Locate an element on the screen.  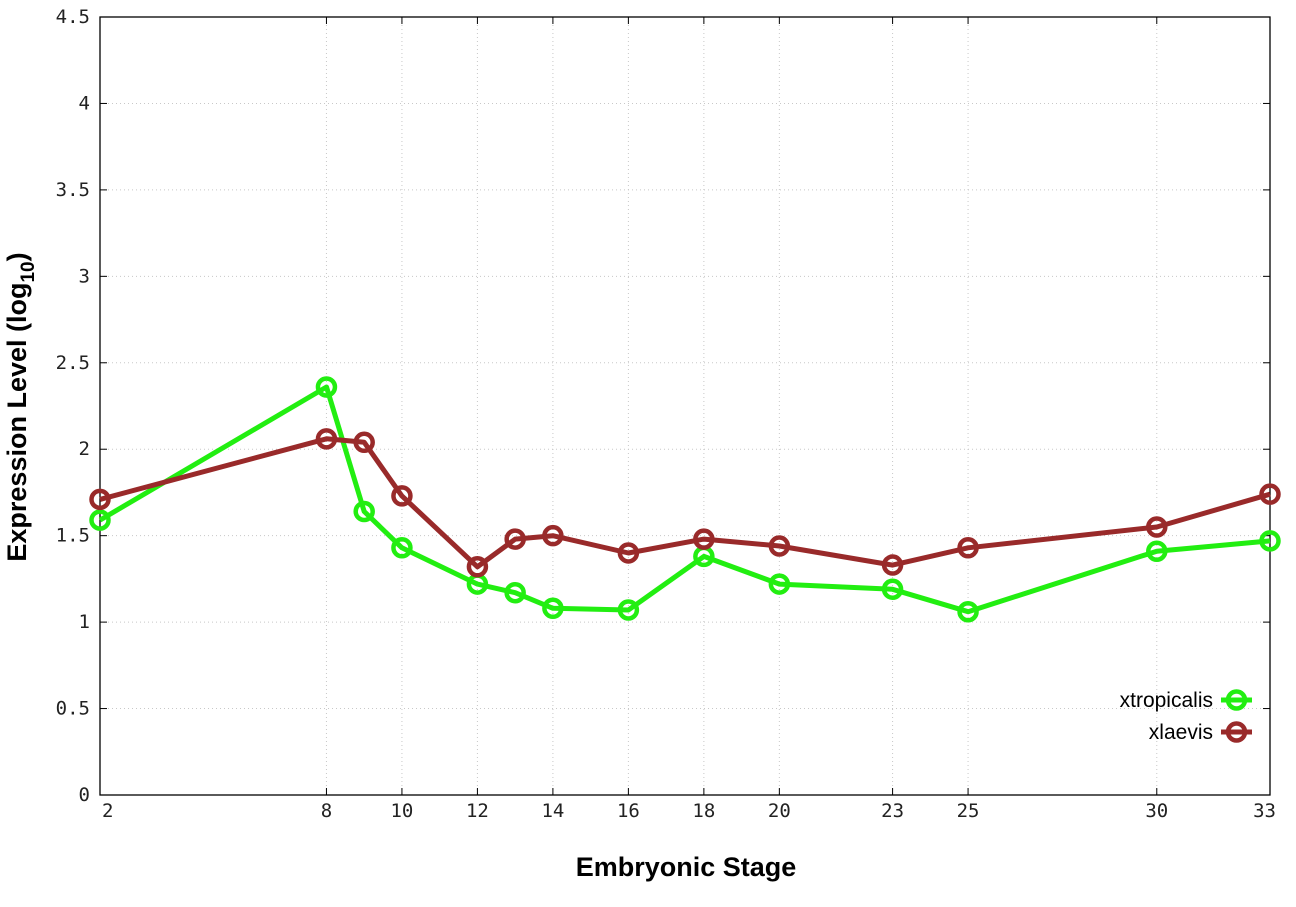
y-axis-title-main: Expression Level (log is located at coordinates (17, 422).